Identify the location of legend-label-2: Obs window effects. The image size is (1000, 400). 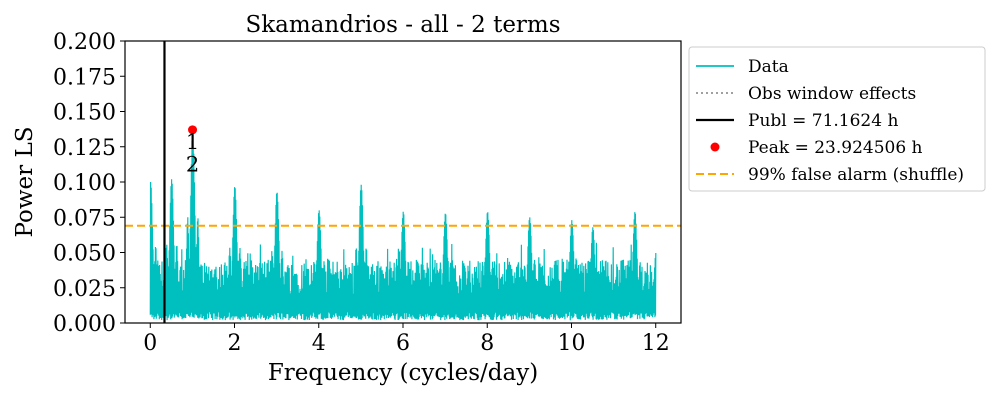
(832, 94).